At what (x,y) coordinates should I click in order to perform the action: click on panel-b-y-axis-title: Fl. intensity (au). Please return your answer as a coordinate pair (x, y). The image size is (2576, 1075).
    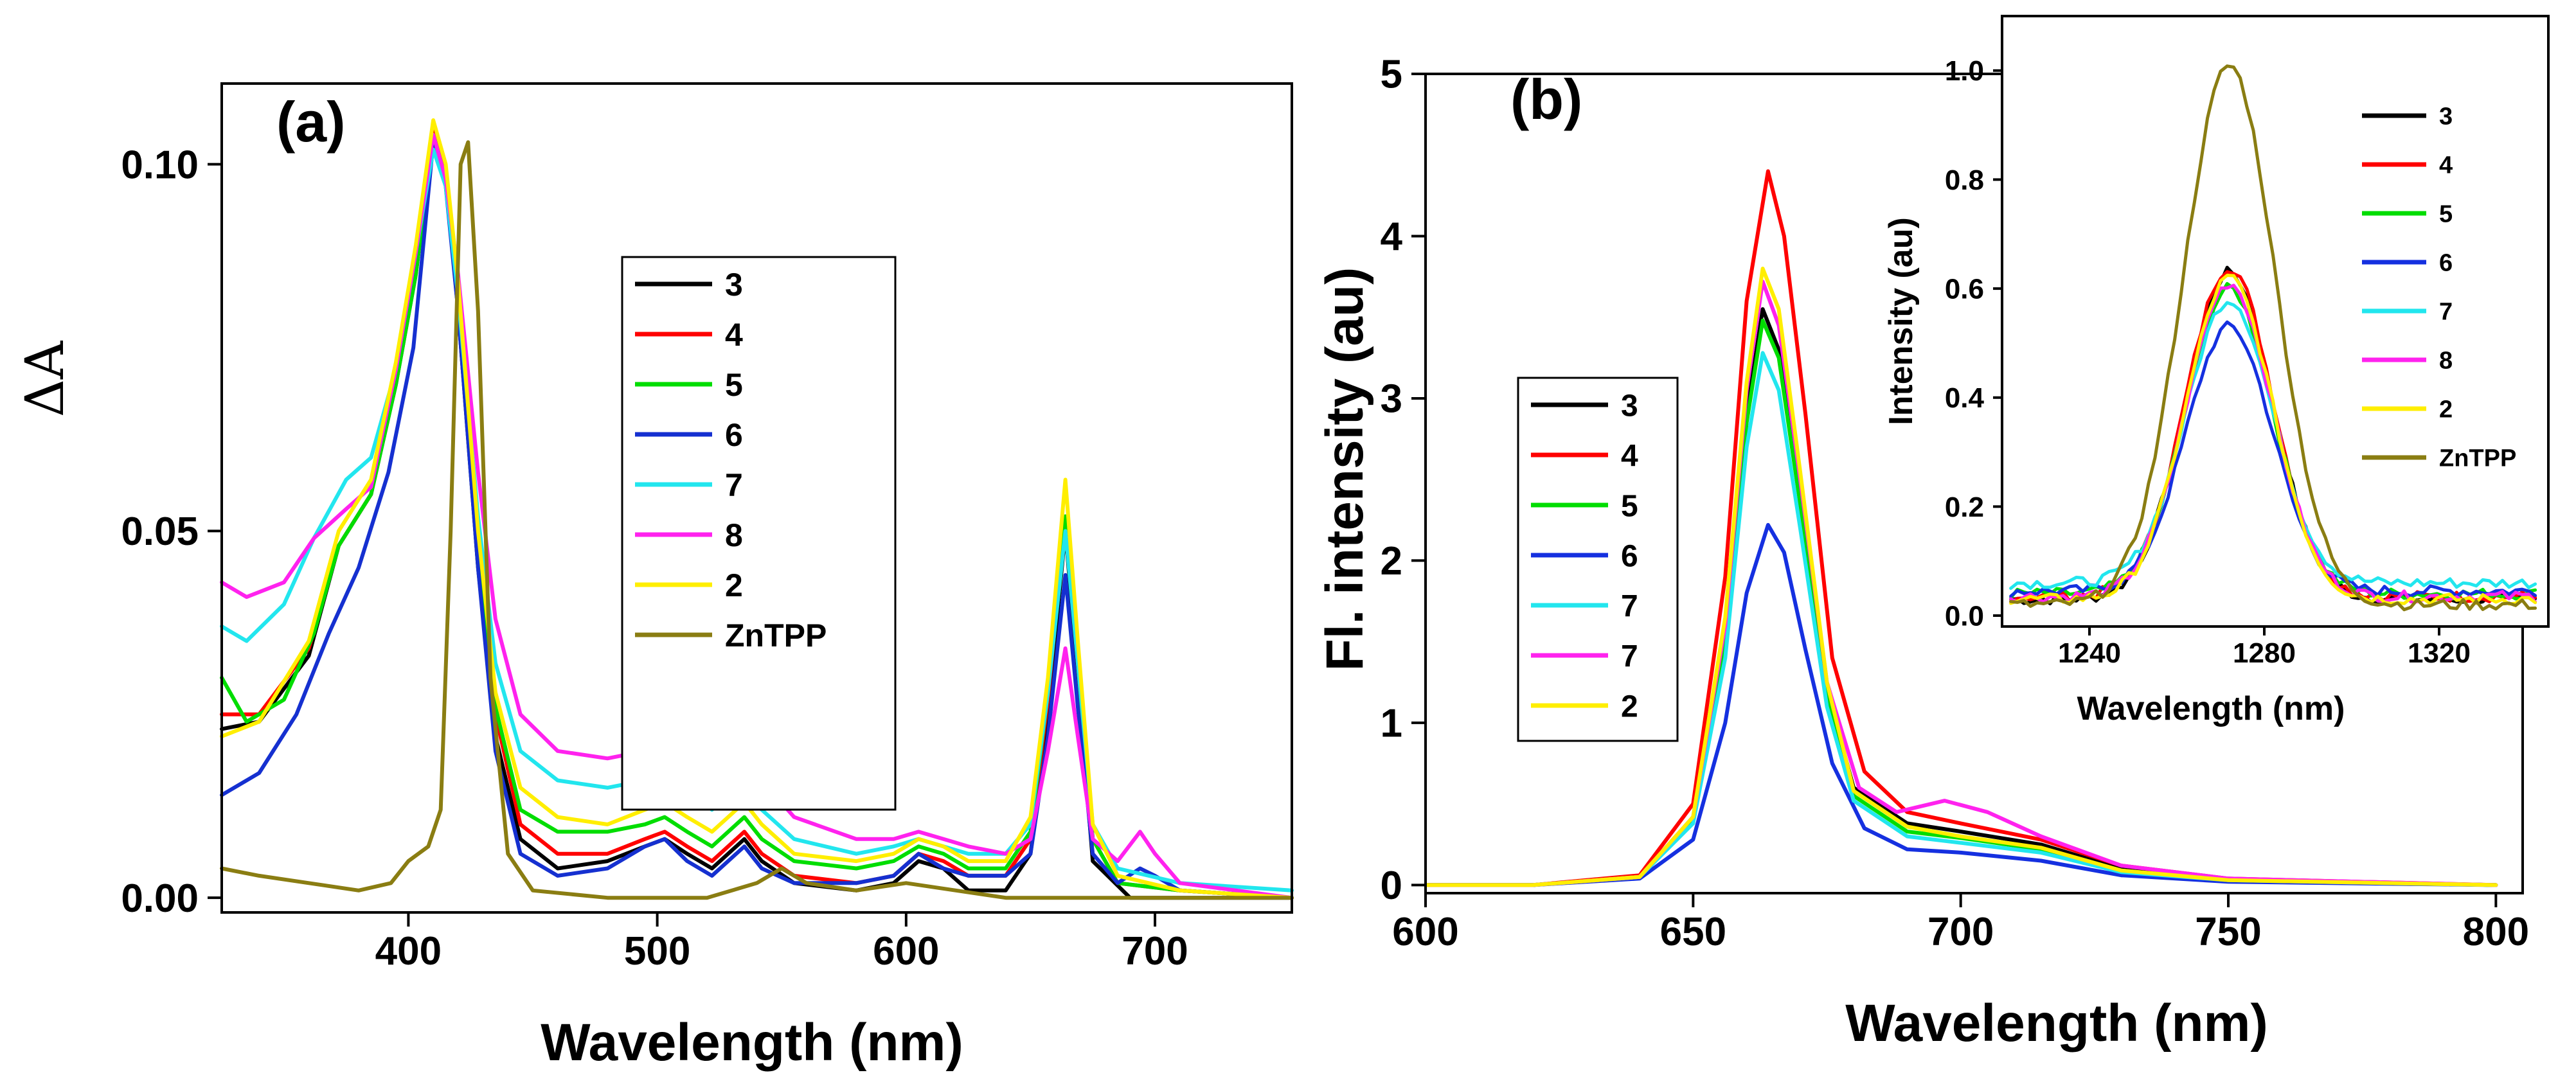
    Looking at the image, I should click on (1345, 469).